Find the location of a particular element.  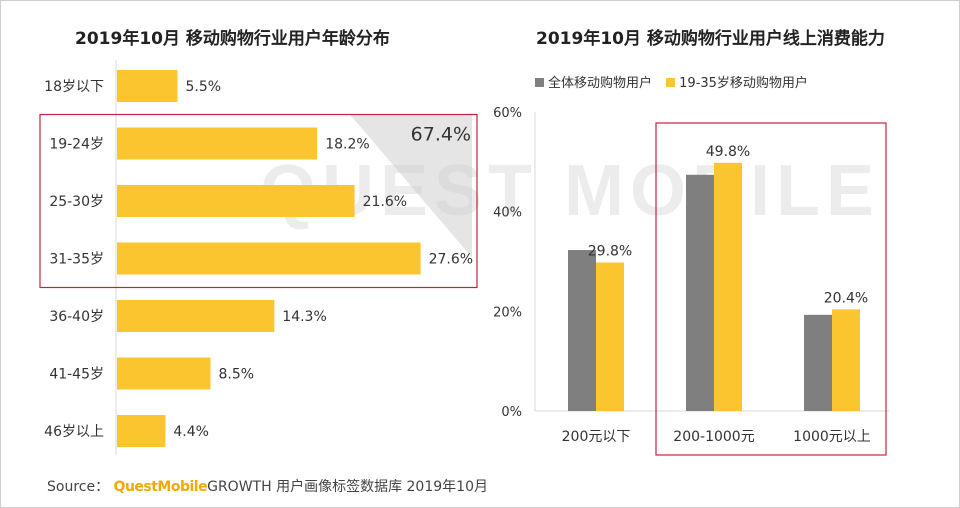

age-category-label: 36-40岁 is located at coordinates (76, 317).